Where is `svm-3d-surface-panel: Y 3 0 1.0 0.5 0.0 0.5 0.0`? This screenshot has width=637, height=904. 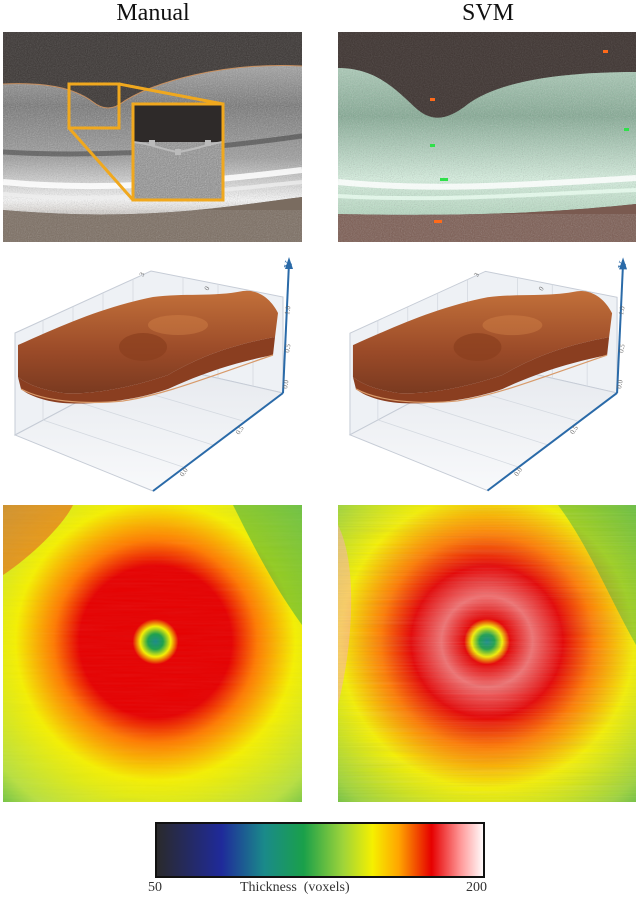 svm-3d-surface-panel: Y 3 0 1.0 0.5 0.0 0.5 0.0 is located at coordinates (487, 376).